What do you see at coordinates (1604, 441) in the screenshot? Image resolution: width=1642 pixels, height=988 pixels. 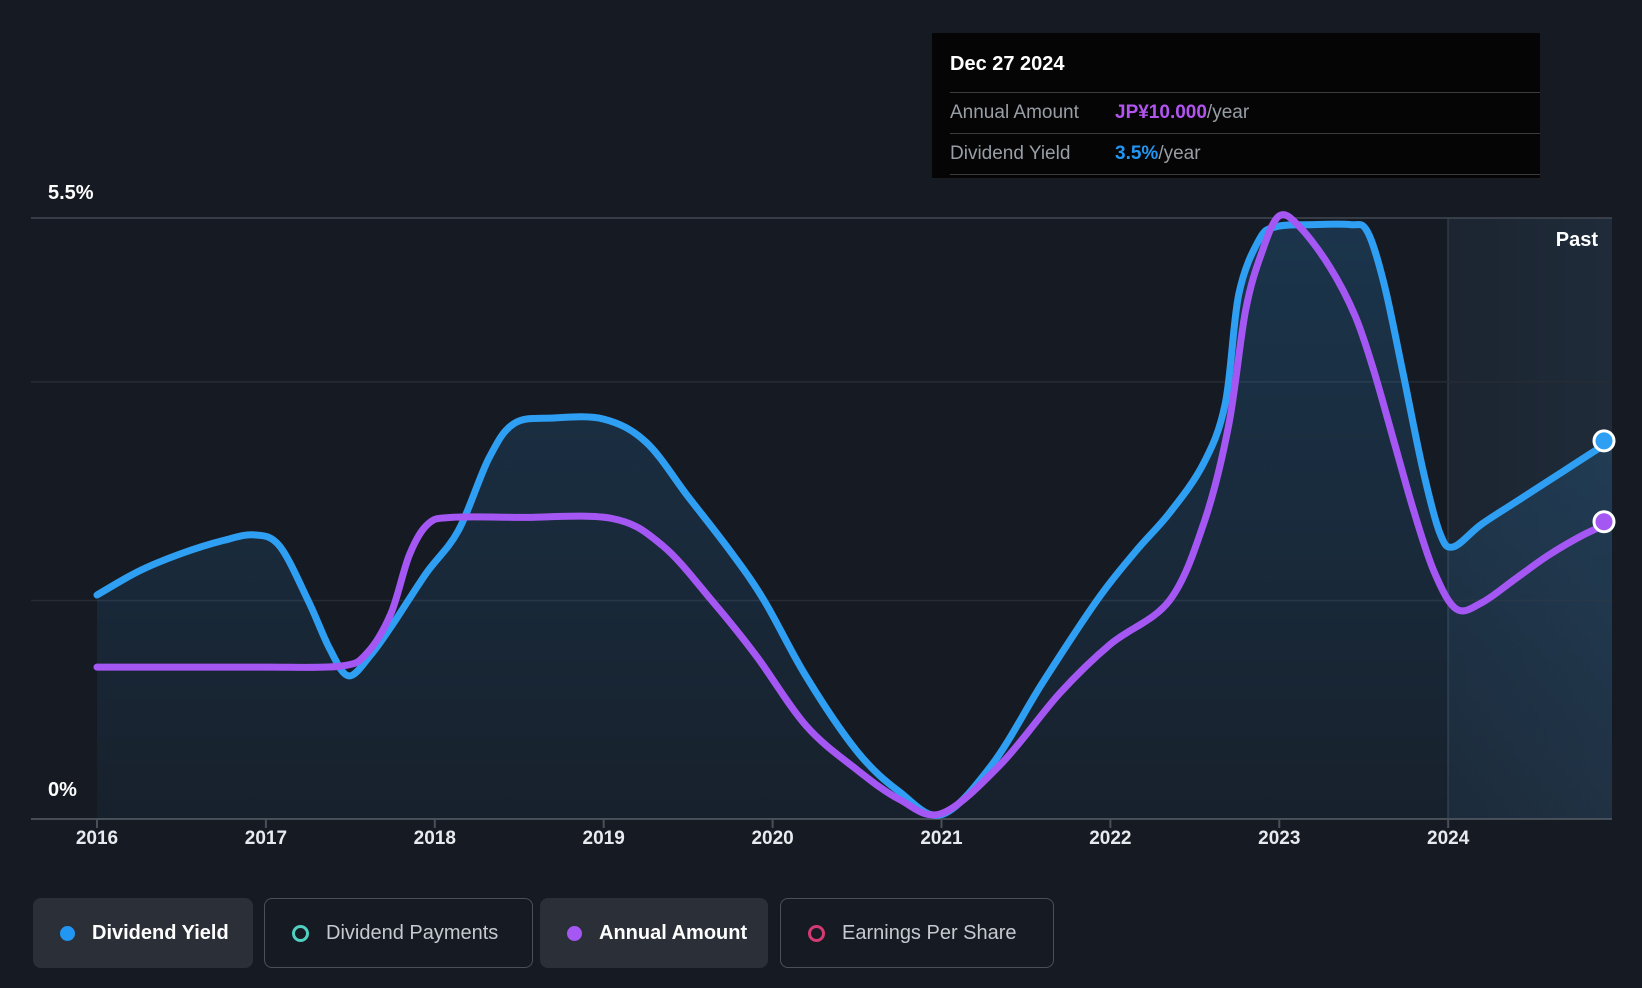 I see `series-end-marker-dividend-yield` at bounding box center [1604, 441].